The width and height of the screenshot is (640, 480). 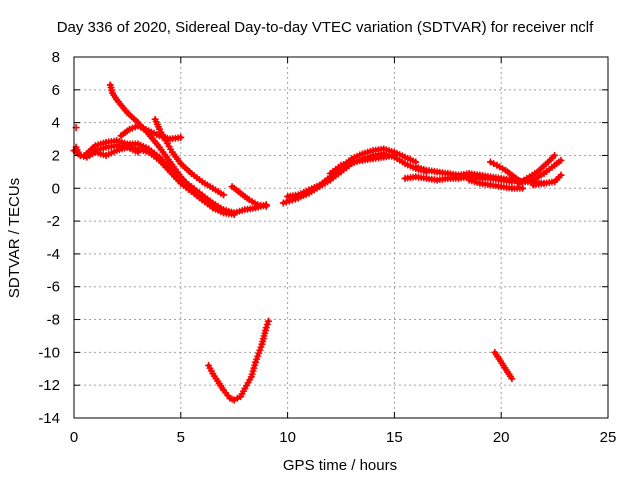 I want to click on series-track-g, so click(x=249, y=196).